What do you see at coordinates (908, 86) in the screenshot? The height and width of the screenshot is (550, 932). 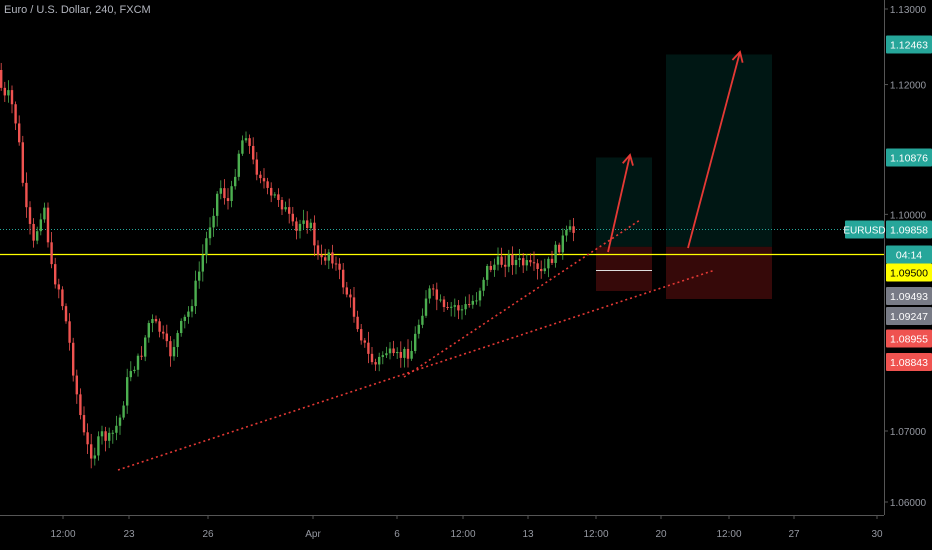 I see `price-tick-label: 1.12000` at bounding box center [908, 86].